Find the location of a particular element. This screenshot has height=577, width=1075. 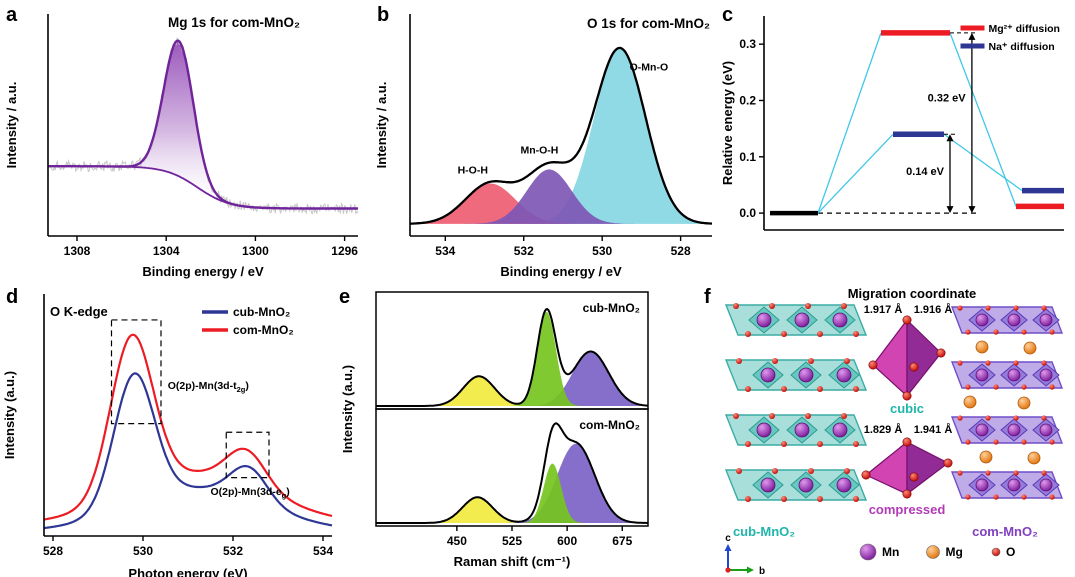

spectrum-label: com-MnO₂ is located at coordinates (609, 425).